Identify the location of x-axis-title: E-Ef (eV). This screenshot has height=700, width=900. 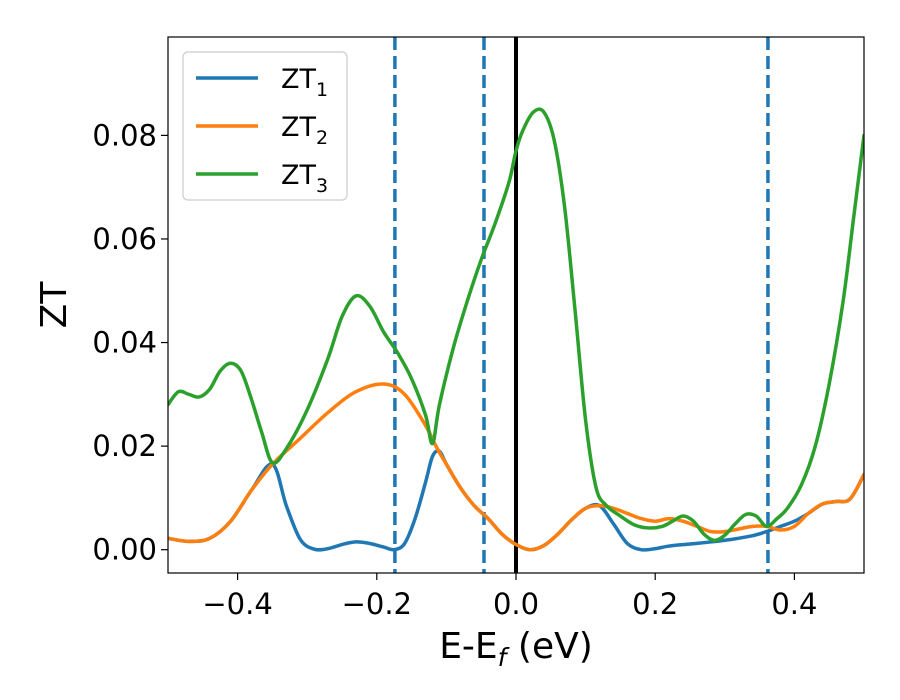
(516, 649).